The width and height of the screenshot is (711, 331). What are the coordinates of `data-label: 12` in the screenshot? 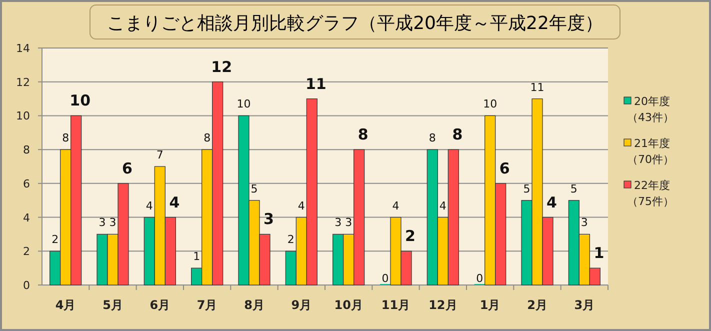 It's located at (221, 67).